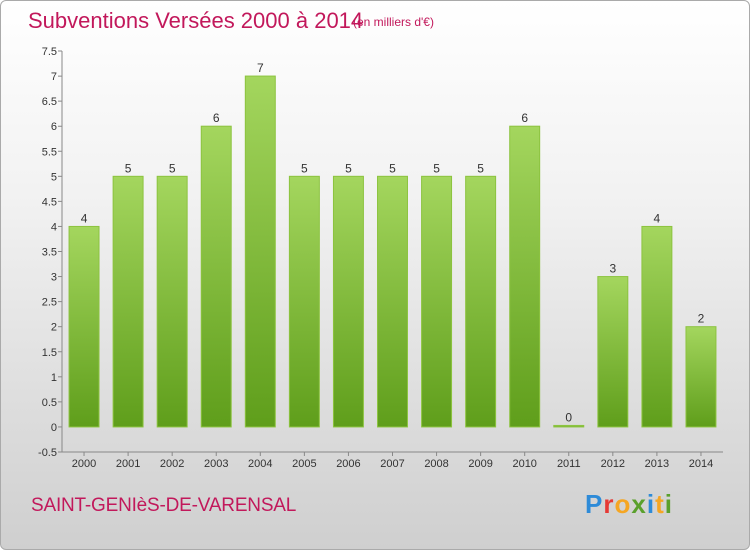 The image size is (750, 550). What do you see at coordinates (613, 464) in the screenshot?
I see `x-tick-label: 2012` at bounding box center [613, 464].